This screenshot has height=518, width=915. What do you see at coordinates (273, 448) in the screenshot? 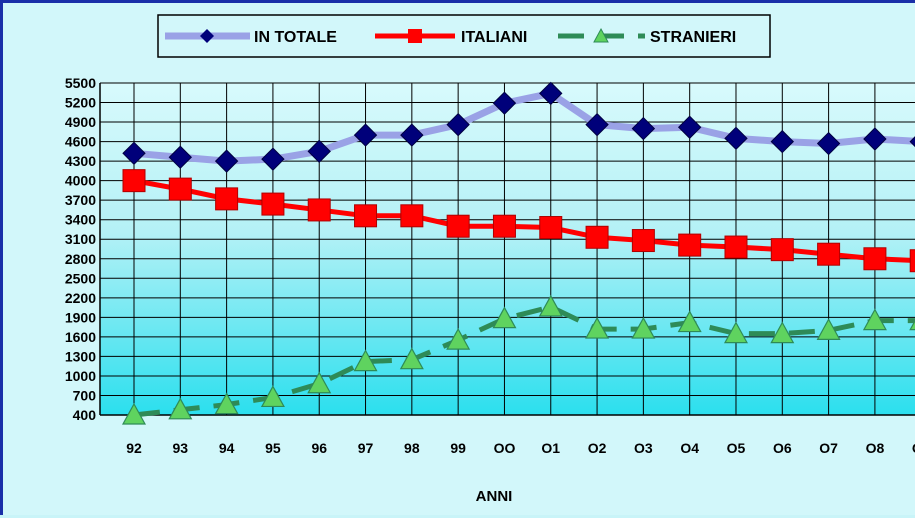
I see `x-tick-label: 95` at bounding box center [273, 448].